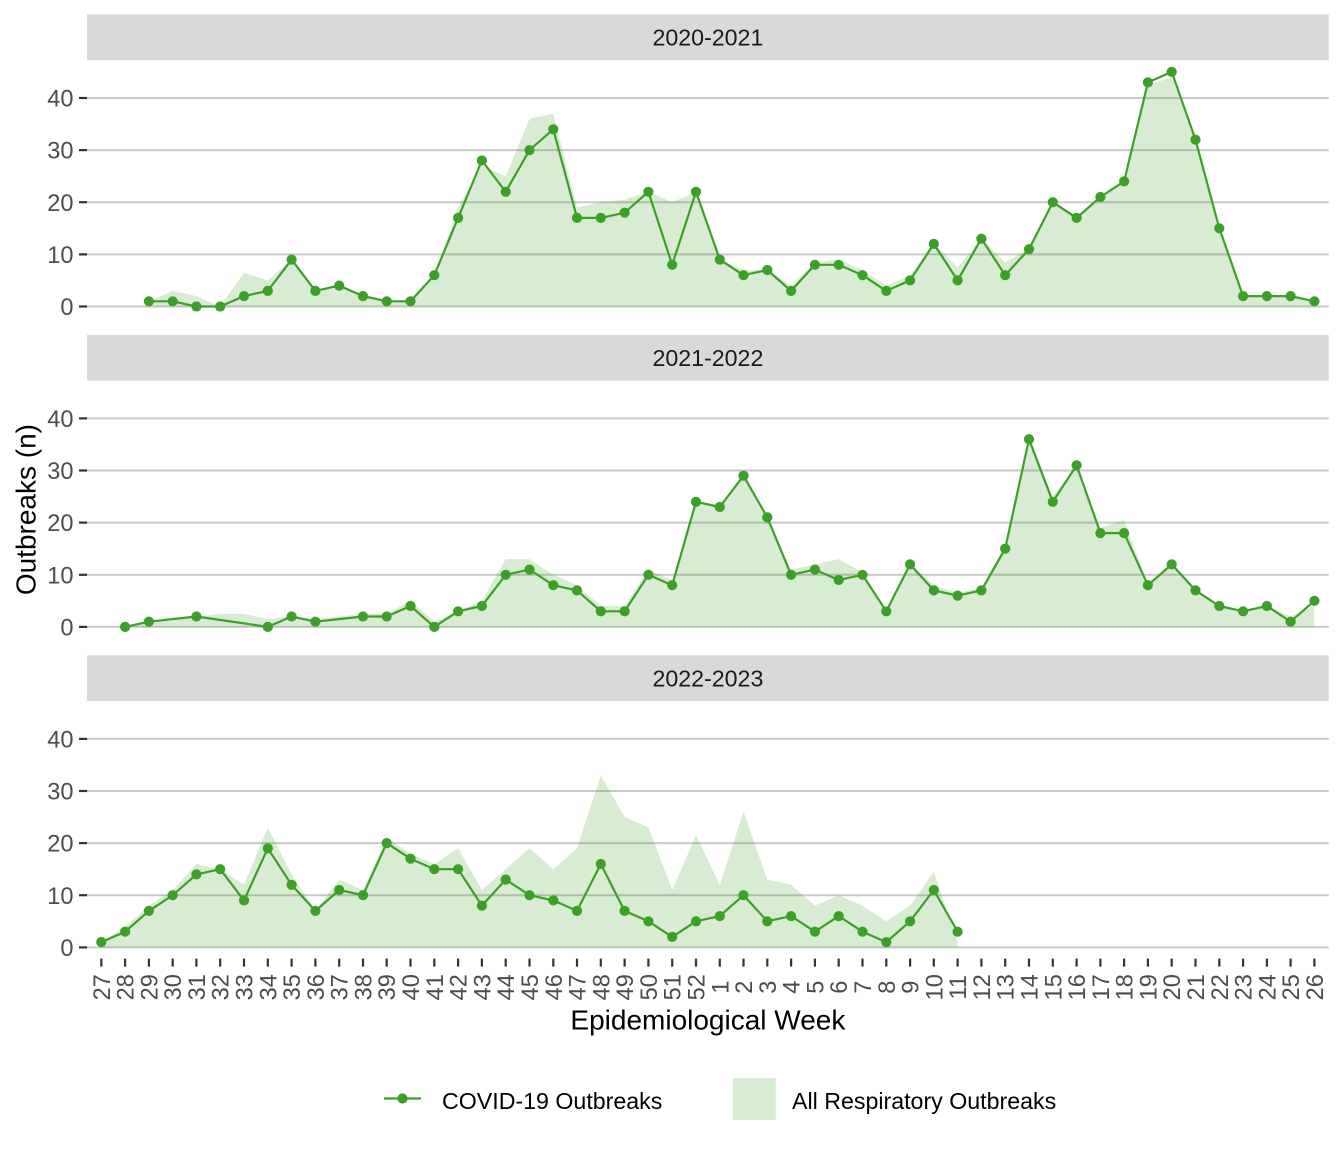  Describe the element at coordinates (1007, 987) in the screenshot. I see `svg-text: 13` at that location.